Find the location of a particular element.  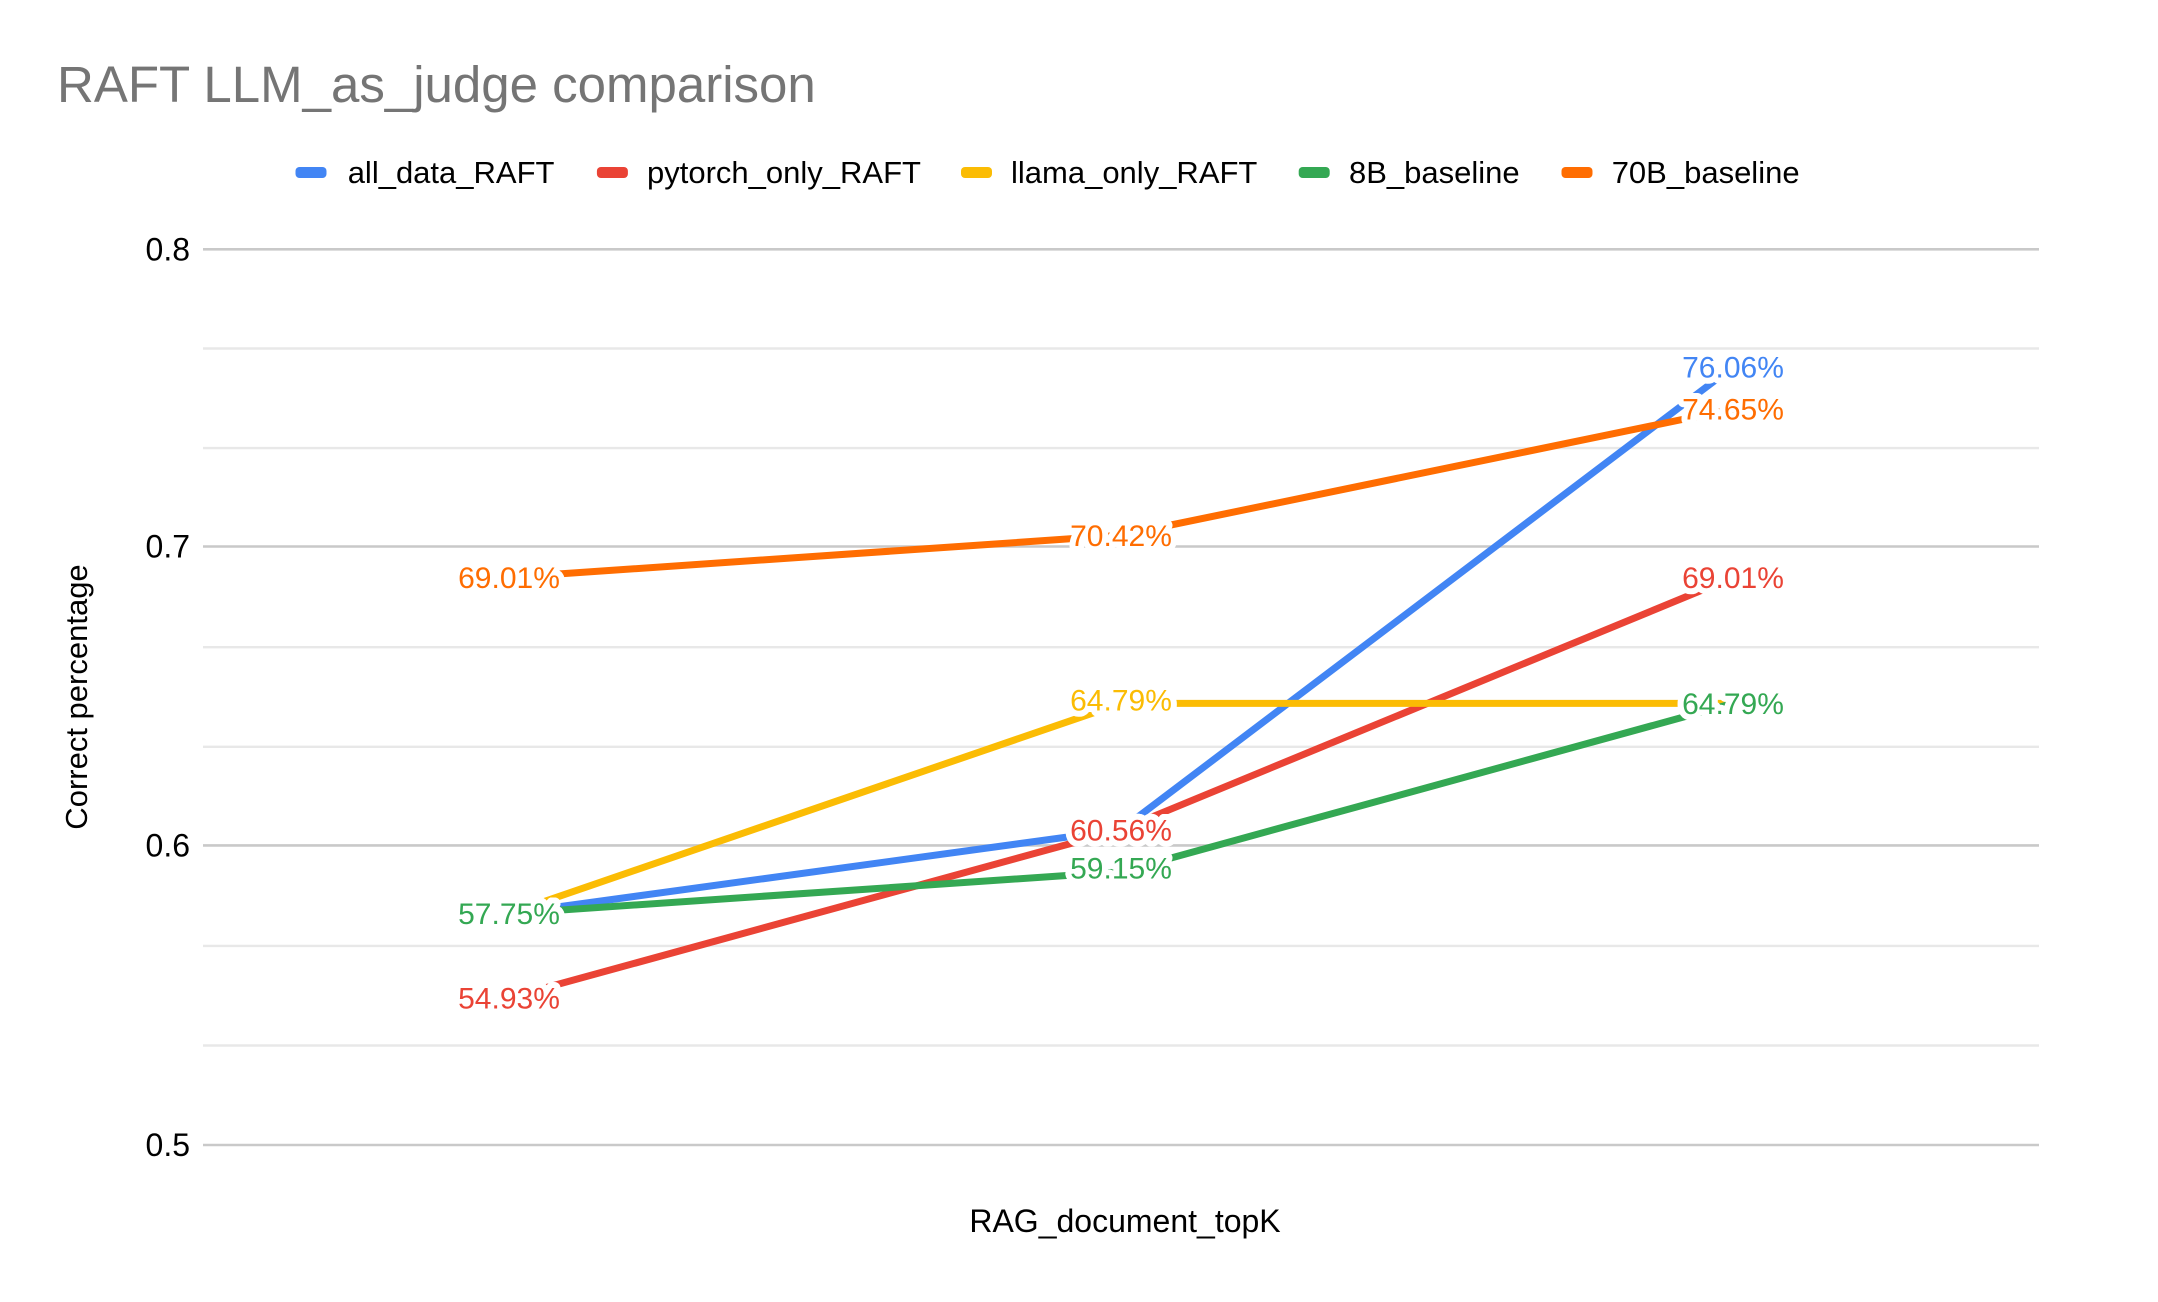

svg-text: 54.93% is located at coordinates (509, 998).